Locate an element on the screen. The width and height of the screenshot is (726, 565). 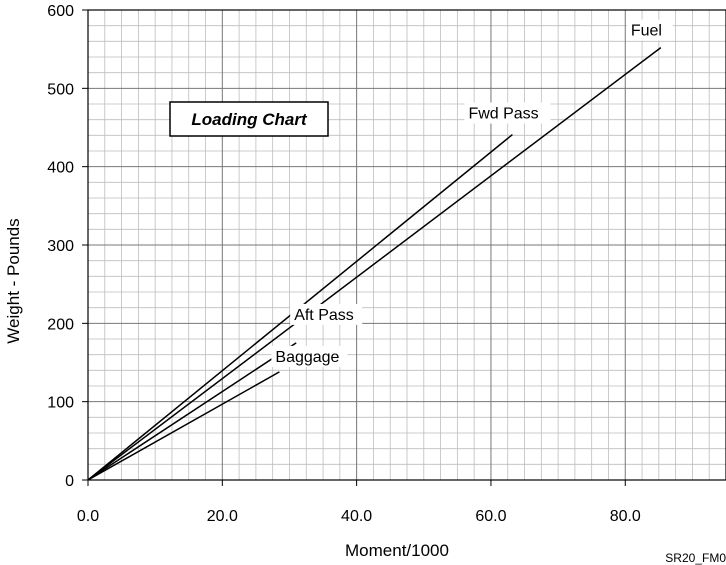
y-tick-label: 200 is located at coordinates (60, 324).